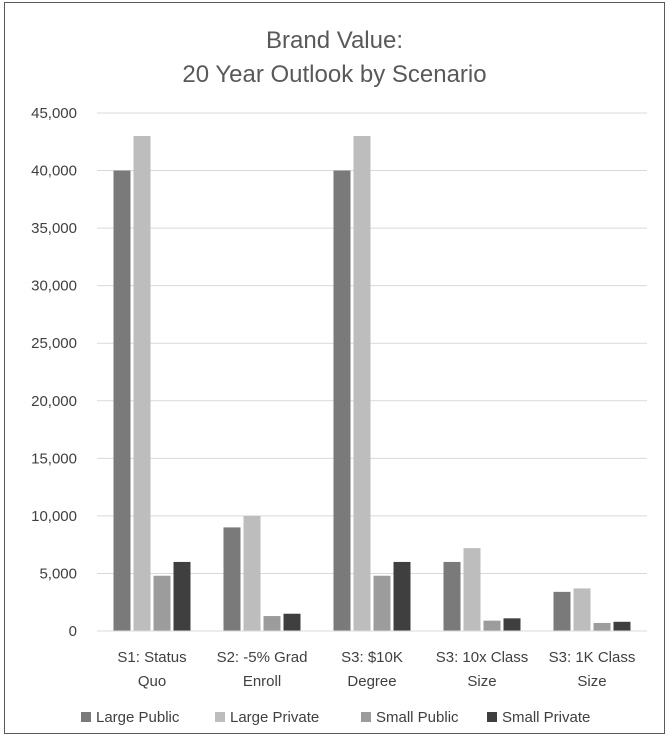 The width and height of the screenshot is (669, 736). Describe the element at coordinates (220, 717) in the screenshot. I see `legend-swatch-large-private` at that location.